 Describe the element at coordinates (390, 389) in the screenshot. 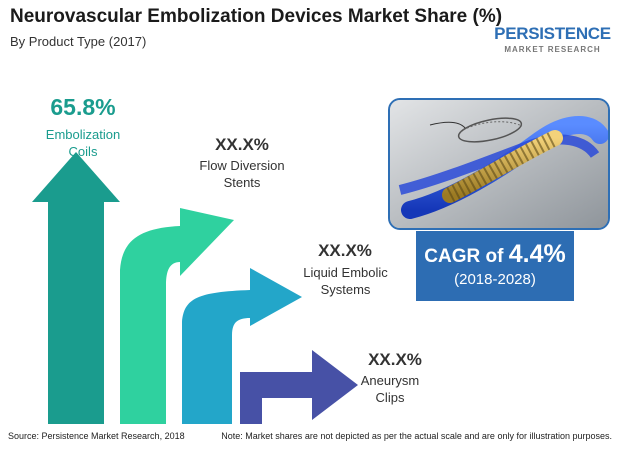

I see `category-label-aneurysm-clips: Aneurysm Clips` at that location.